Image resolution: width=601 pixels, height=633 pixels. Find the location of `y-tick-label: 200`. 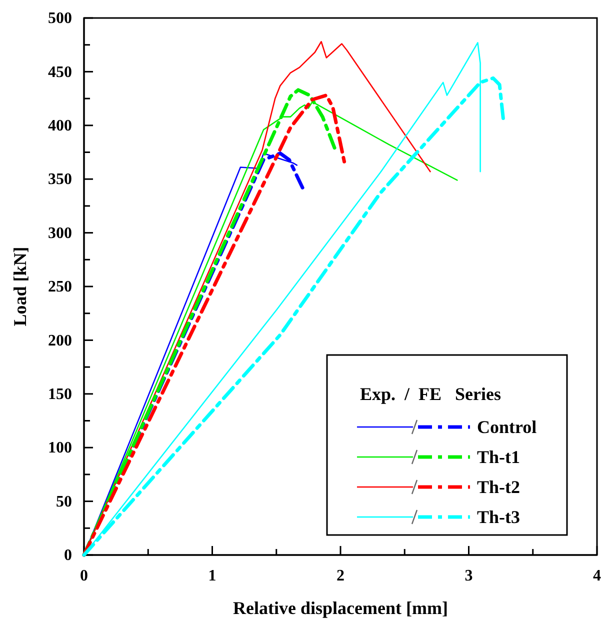

y-tick-label: 200 is located at coordinates (60, 341).